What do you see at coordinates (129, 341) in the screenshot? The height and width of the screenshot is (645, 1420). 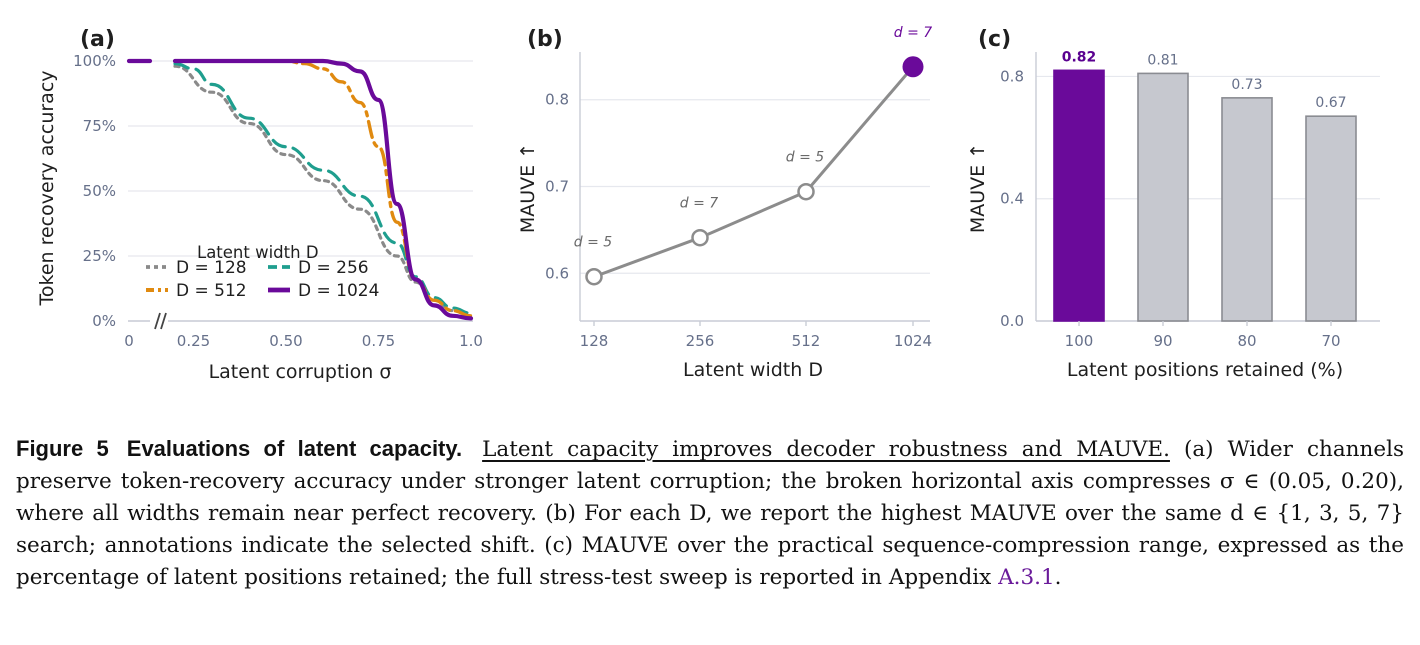 I see `panel-a-x-tick-label: 0` at bounding box center [129, 341].